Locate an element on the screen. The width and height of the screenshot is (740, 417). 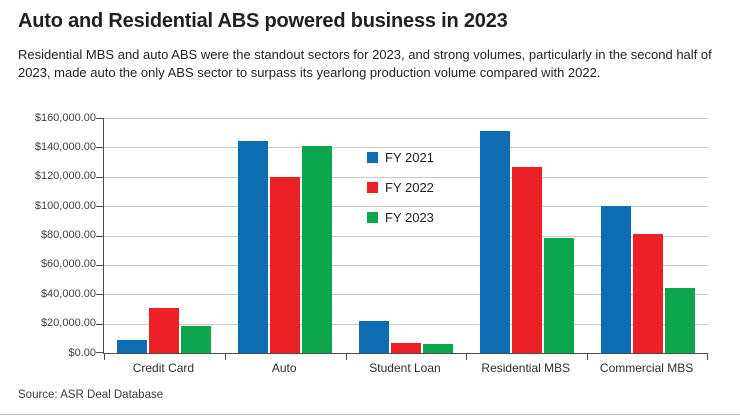
legend-swatch-fy-2023 is located at coordinates (372, 217).